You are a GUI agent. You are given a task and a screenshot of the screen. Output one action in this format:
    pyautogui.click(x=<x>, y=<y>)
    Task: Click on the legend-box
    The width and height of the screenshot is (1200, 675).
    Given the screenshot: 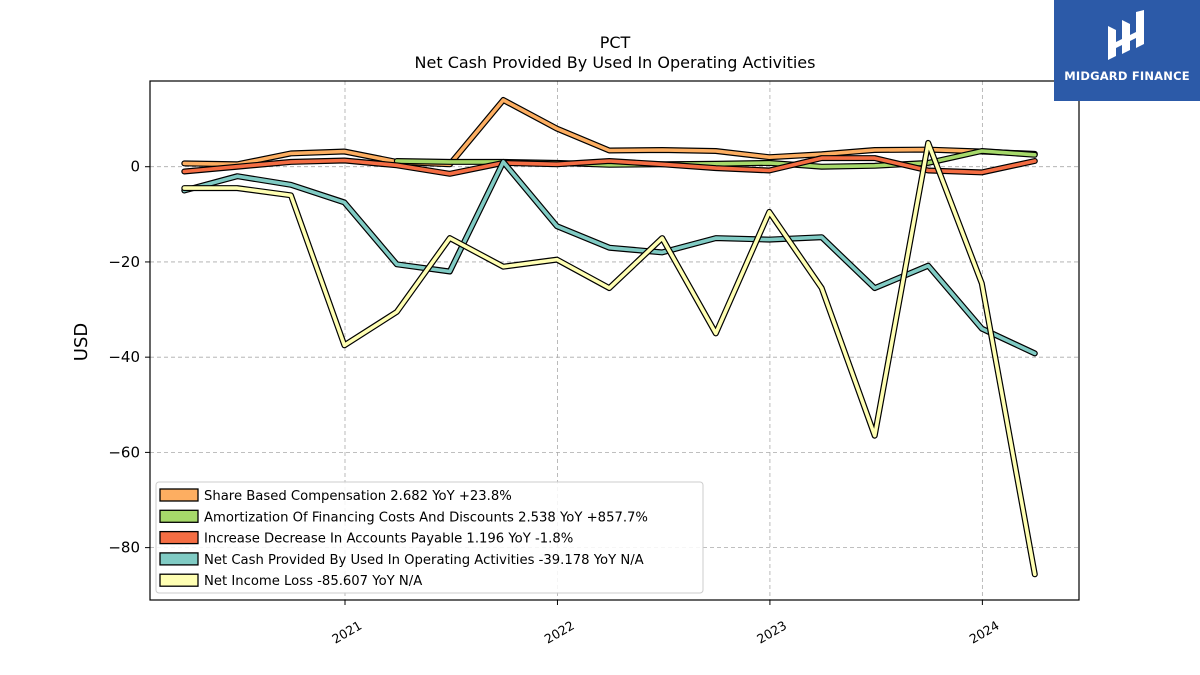 What is the action you would take?
    pyautogui.click(x=429, y=537)
    